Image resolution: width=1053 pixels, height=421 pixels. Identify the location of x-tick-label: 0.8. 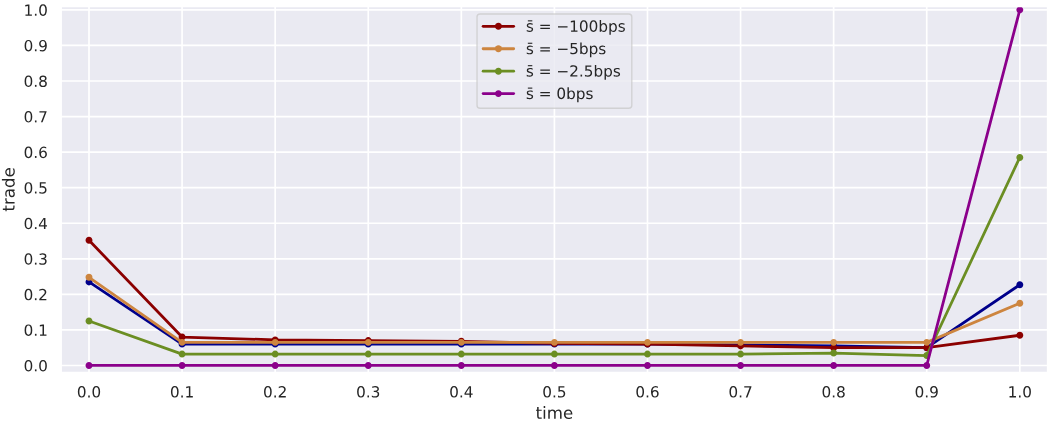
(833, 392).